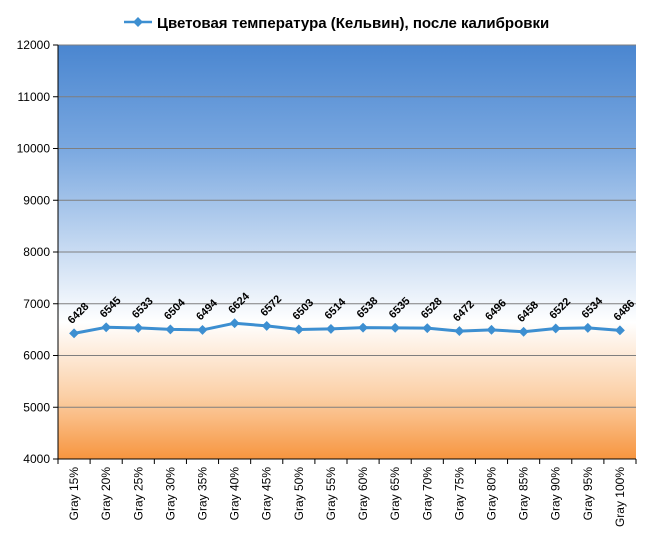 This screenshot has width=655, height=559. What do you see at coordinates (267, 494) in the screenshot?
I see `x-tick-label: Gray 45%` at bounding box center [267, 494].